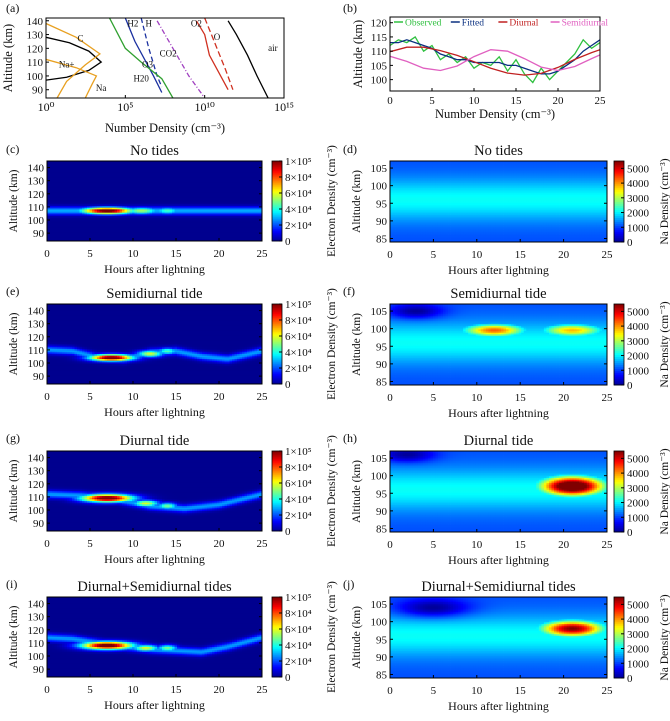 This screenshot has height=721, width=670. What do you see at coordinates (350, 8) in the screenshot?
I see `panel-label: (b)` at bounding box center [350, 8].